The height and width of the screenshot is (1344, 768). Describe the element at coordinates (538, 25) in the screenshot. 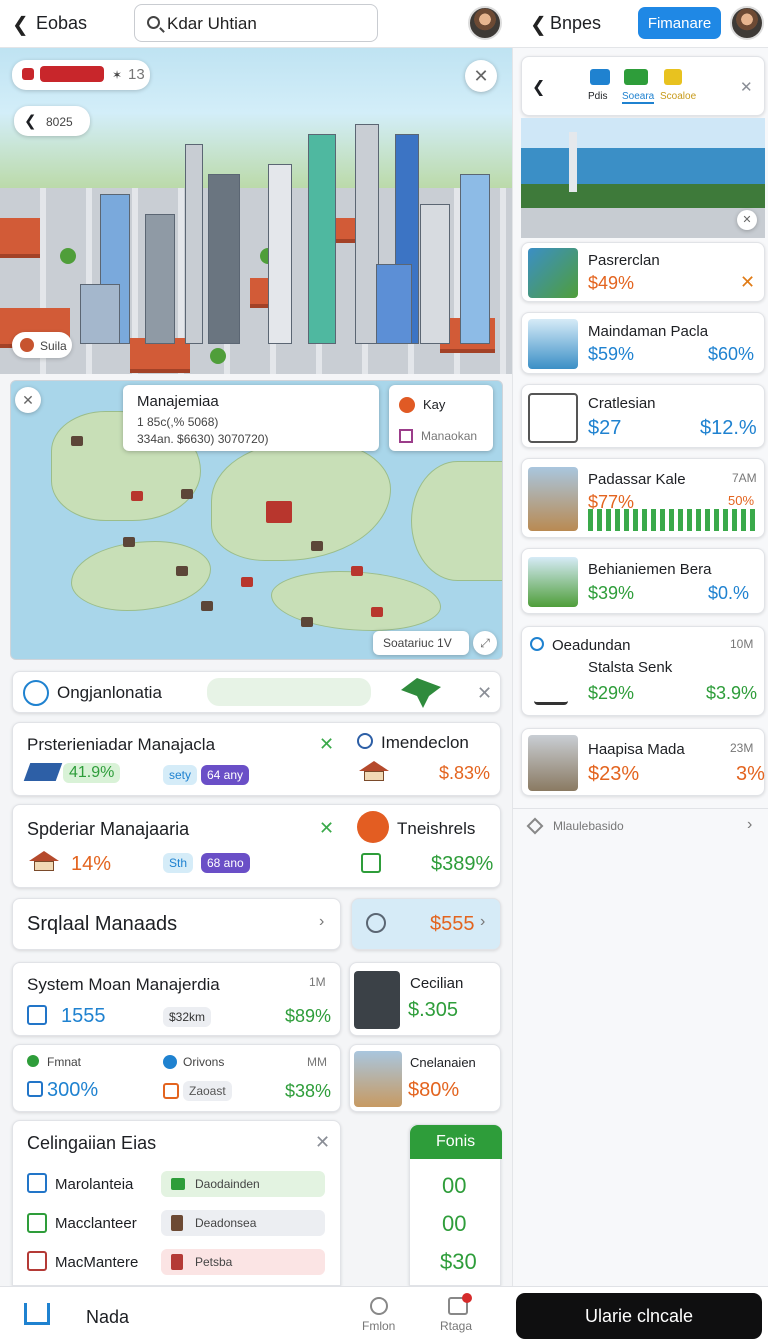

I see `panel-back-icon: ❮` at that location.